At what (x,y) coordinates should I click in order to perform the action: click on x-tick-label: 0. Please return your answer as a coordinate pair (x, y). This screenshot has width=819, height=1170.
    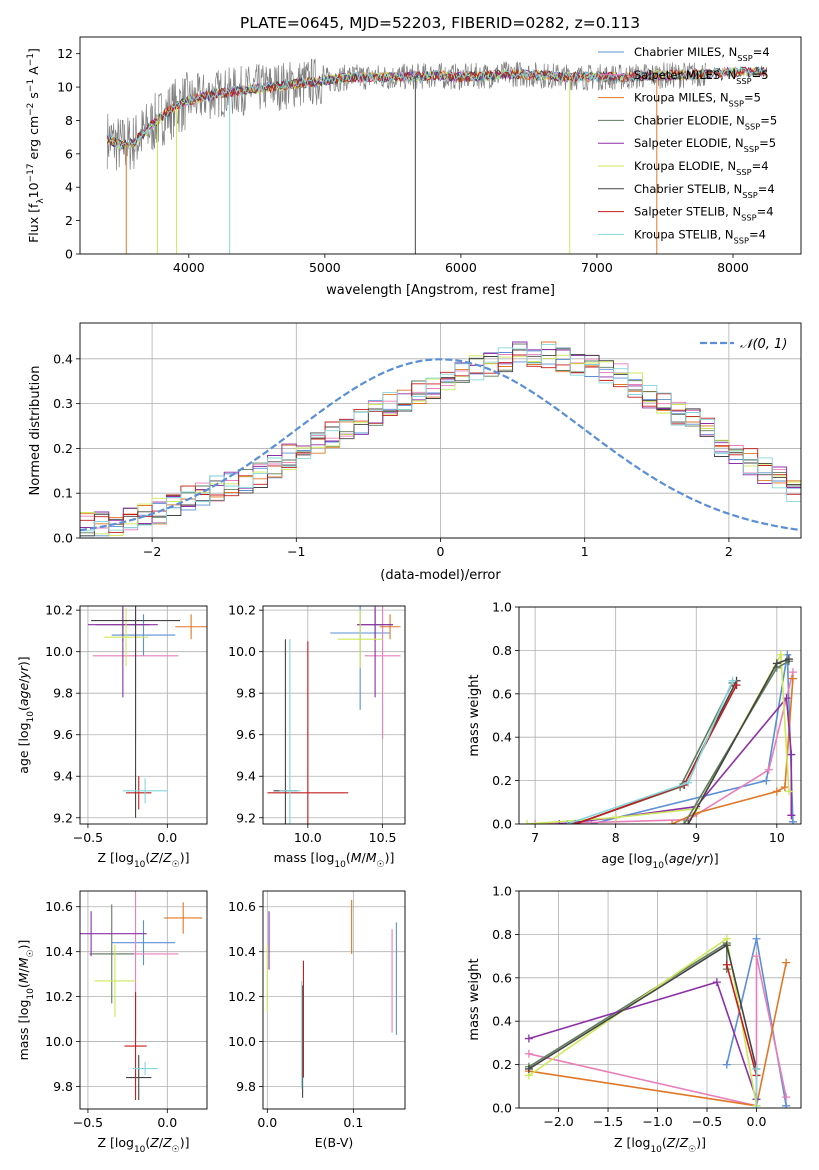
    Looking at the image, I should click on (441, 551).